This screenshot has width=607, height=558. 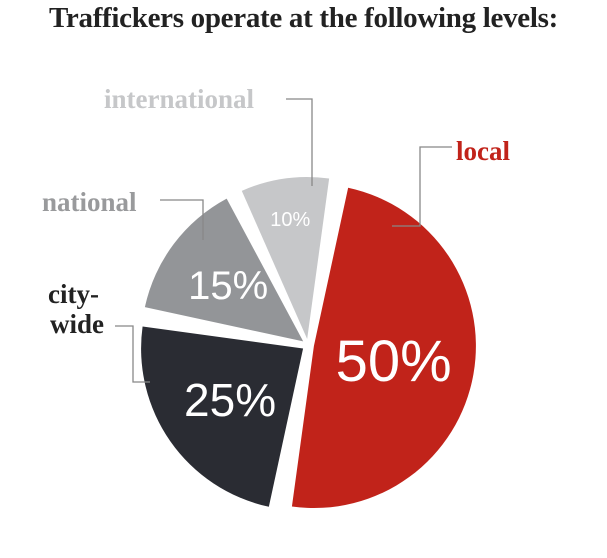 What do you see at coordinates (230, 400) in the screenshot?
I see `data-label-city-wide: 25%` at bounding box center [230, 400].